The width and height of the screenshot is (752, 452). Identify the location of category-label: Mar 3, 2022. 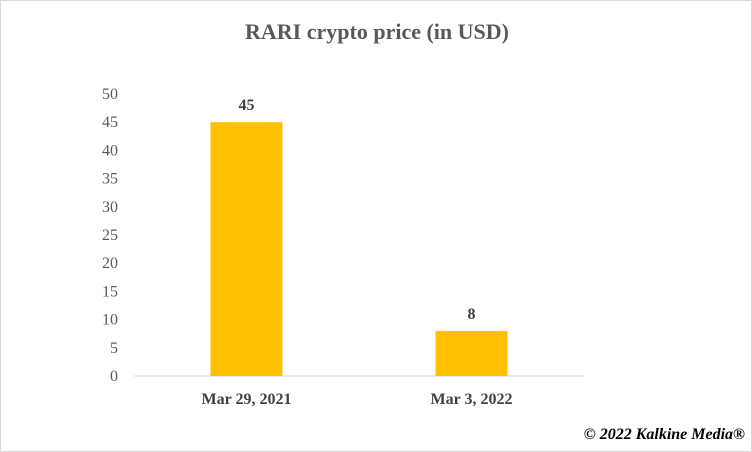
(472, 399).